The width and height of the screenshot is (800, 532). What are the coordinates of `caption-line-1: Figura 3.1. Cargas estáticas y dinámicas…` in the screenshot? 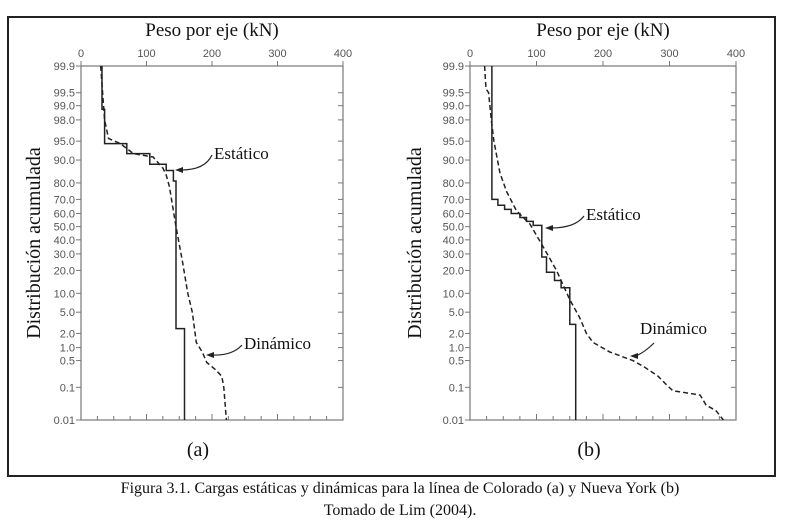 It's located at (400, 488).